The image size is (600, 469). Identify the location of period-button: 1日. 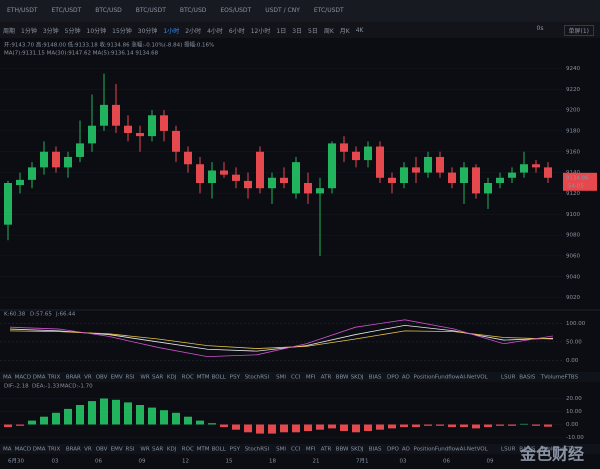
(281, 31).